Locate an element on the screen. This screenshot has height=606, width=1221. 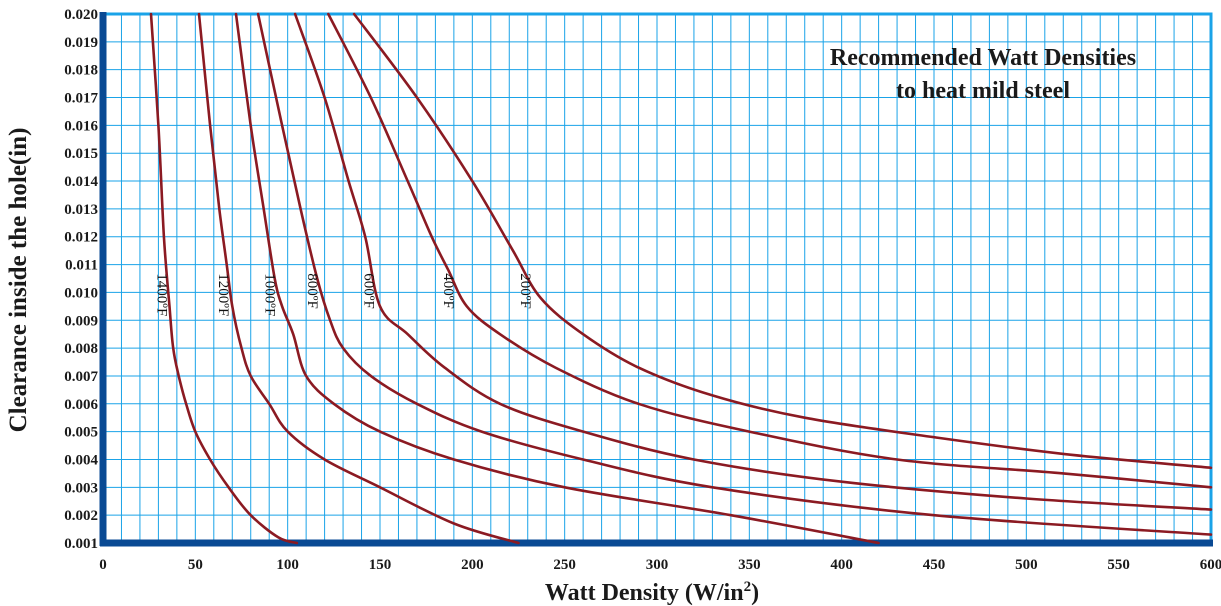
x-tick-labels: 0 50 100 150 200 250 300 350 400 450 500 550 600 is located at coordinates (660, 565).